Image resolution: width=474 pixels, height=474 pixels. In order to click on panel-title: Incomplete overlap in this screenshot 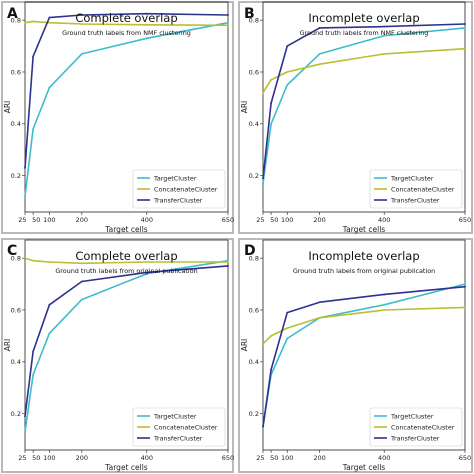, I will do `click(363, 18)`.